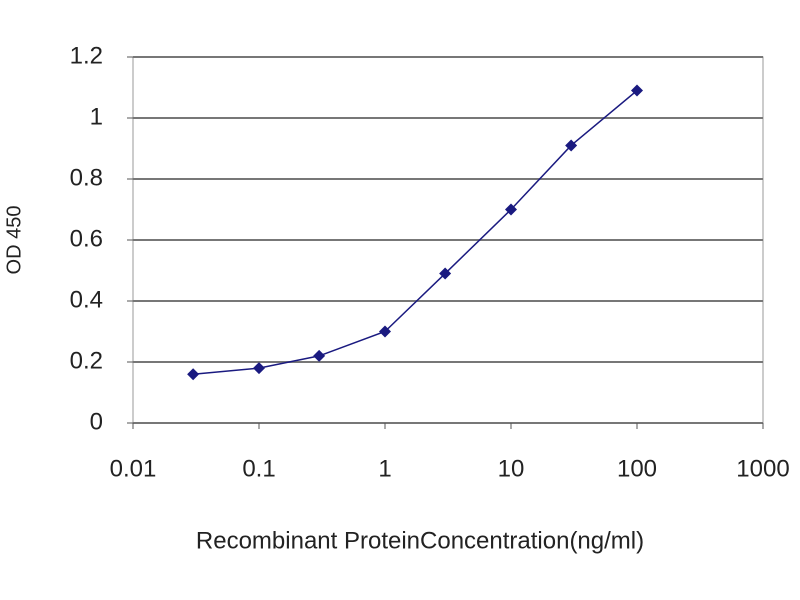  What do you see at coordinates (133, 468) in the screenshot?
I see `x-tick-label: 0.01` at bounding box center [133, 468].